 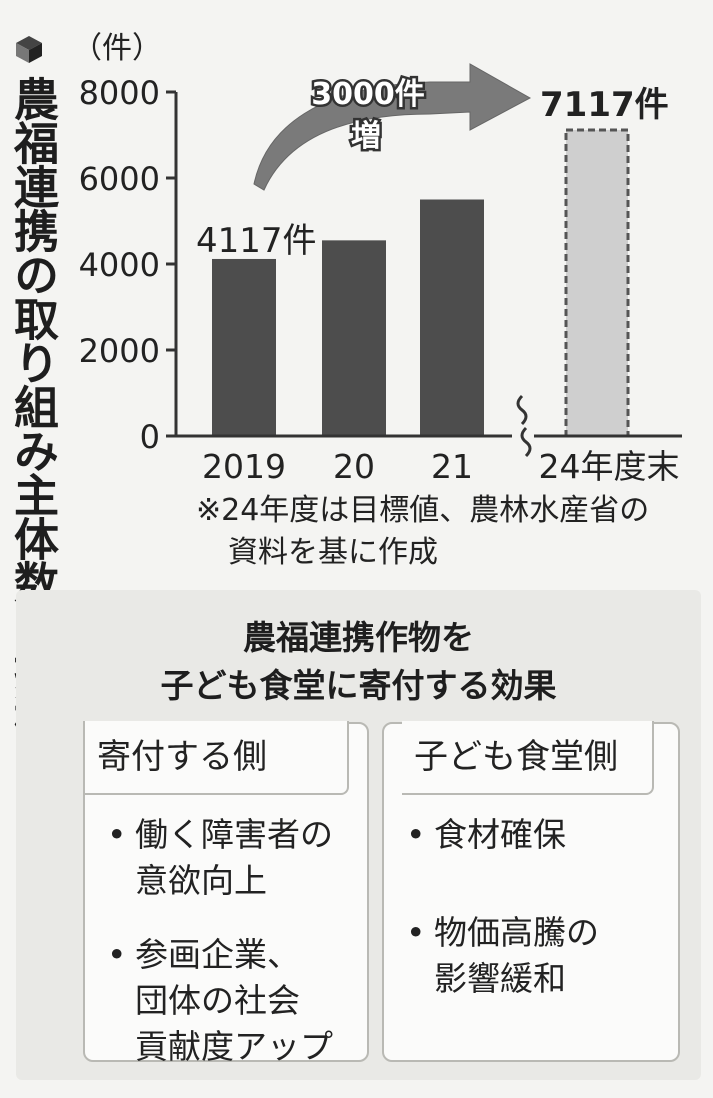 I want to click on x-tick-label: 2019, so click(x=244, y=466).